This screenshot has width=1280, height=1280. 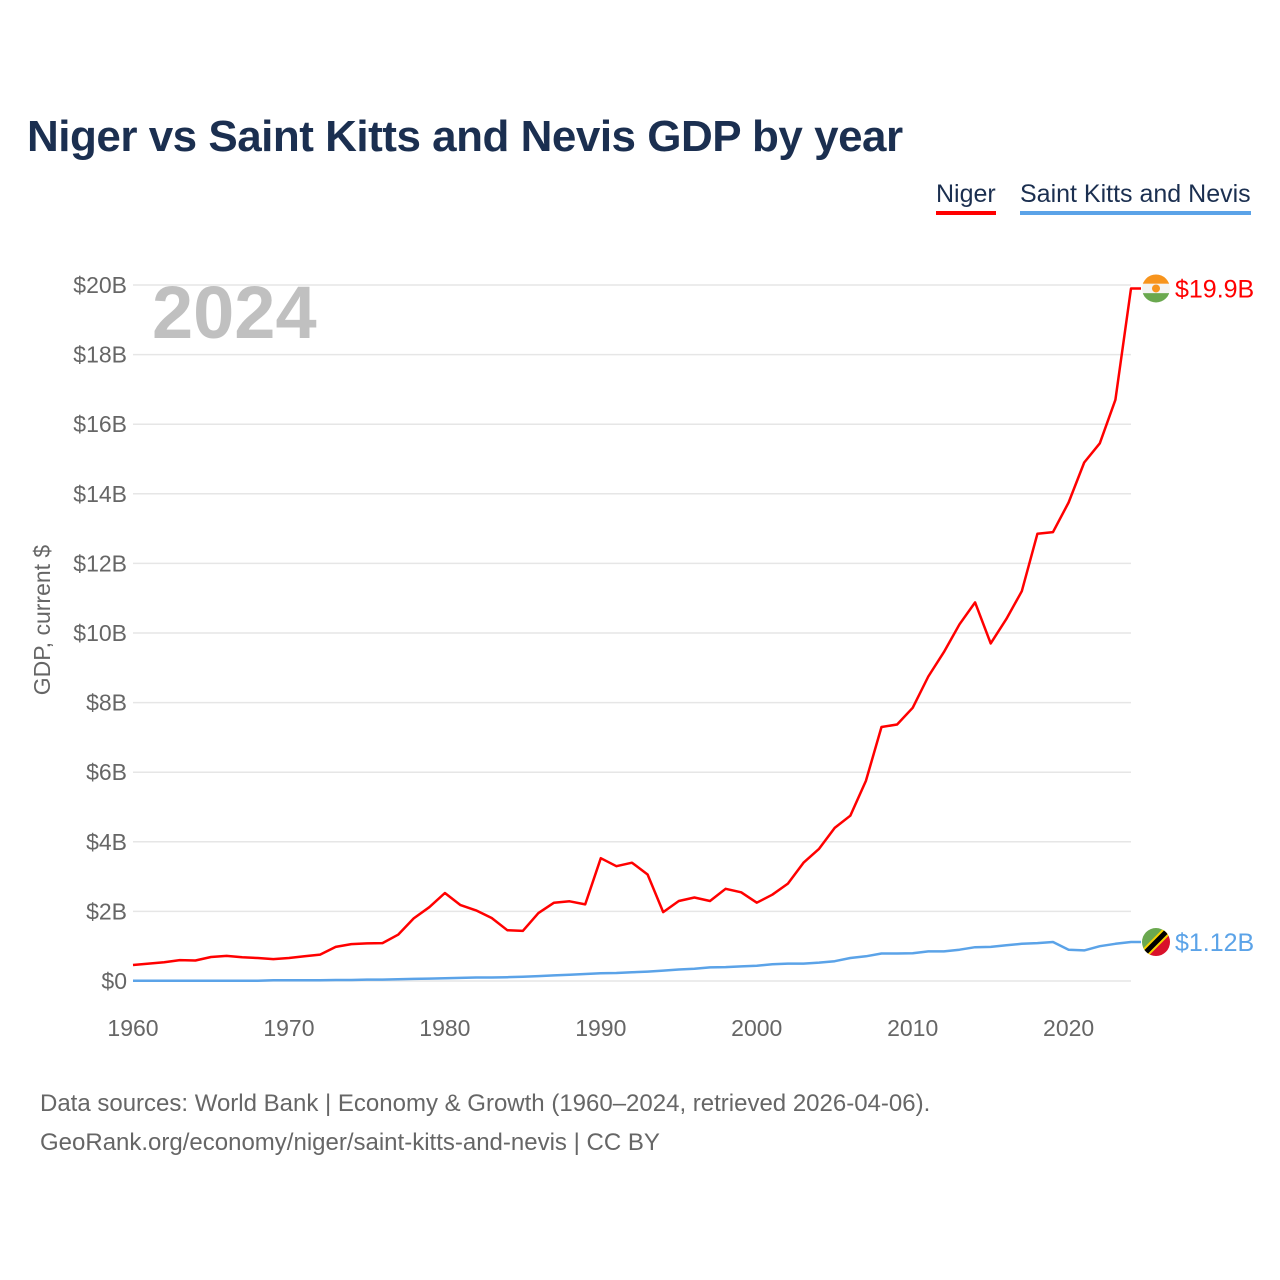 I want to click on x-tick-label: 1970, so click(x=288, y=1028).